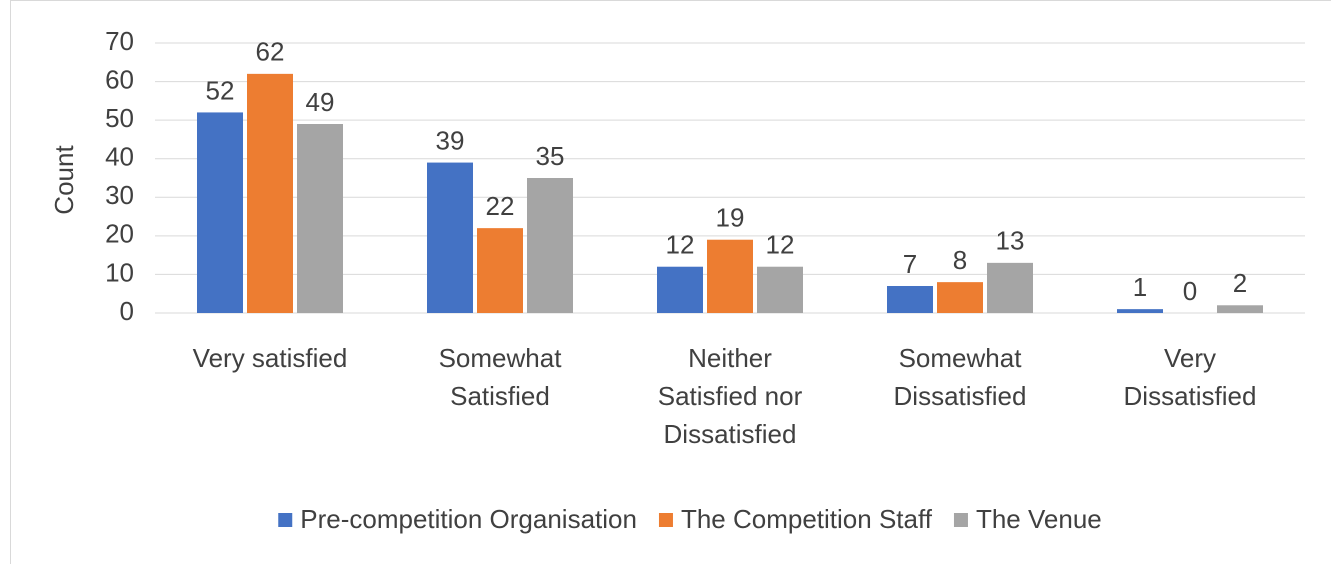 The height and width of the screenshot is (564, 1331). I want to click on data-label: 19, so click(730, 218).